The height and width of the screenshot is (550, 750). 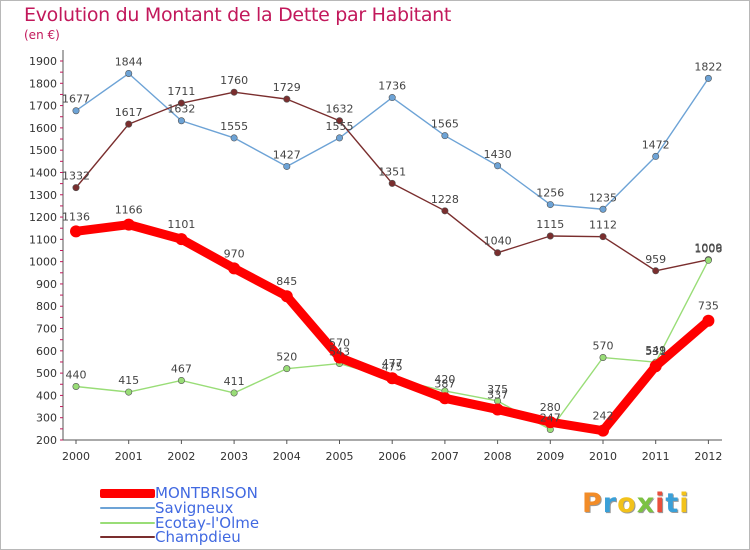 What do you see at coordinates (497, 389) in the screenshot?
I see `data-label-ecotay-l-olme: 375` at bounding box center [497, 389].